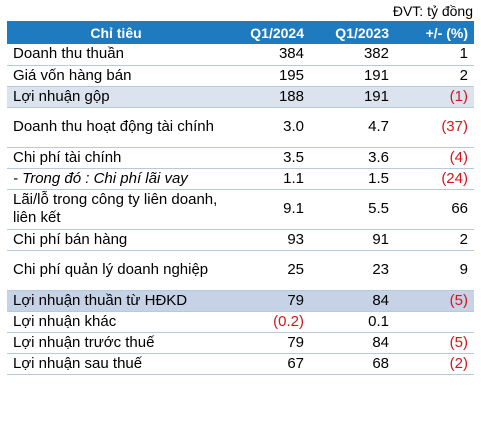  Describe the element at coordinates (240, 363) in the screenshot. I see `table-row: Lợi nhuận sau thuế 67 68 (2)` at that location.